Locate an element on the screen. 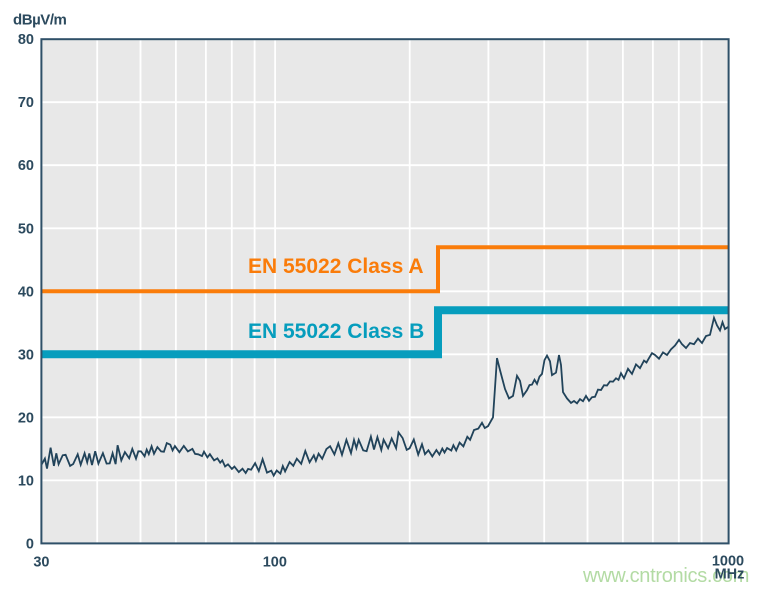 The width and height of the screenshot is (768, 590). svg-text: MHz is located at coordinates (730, 575).